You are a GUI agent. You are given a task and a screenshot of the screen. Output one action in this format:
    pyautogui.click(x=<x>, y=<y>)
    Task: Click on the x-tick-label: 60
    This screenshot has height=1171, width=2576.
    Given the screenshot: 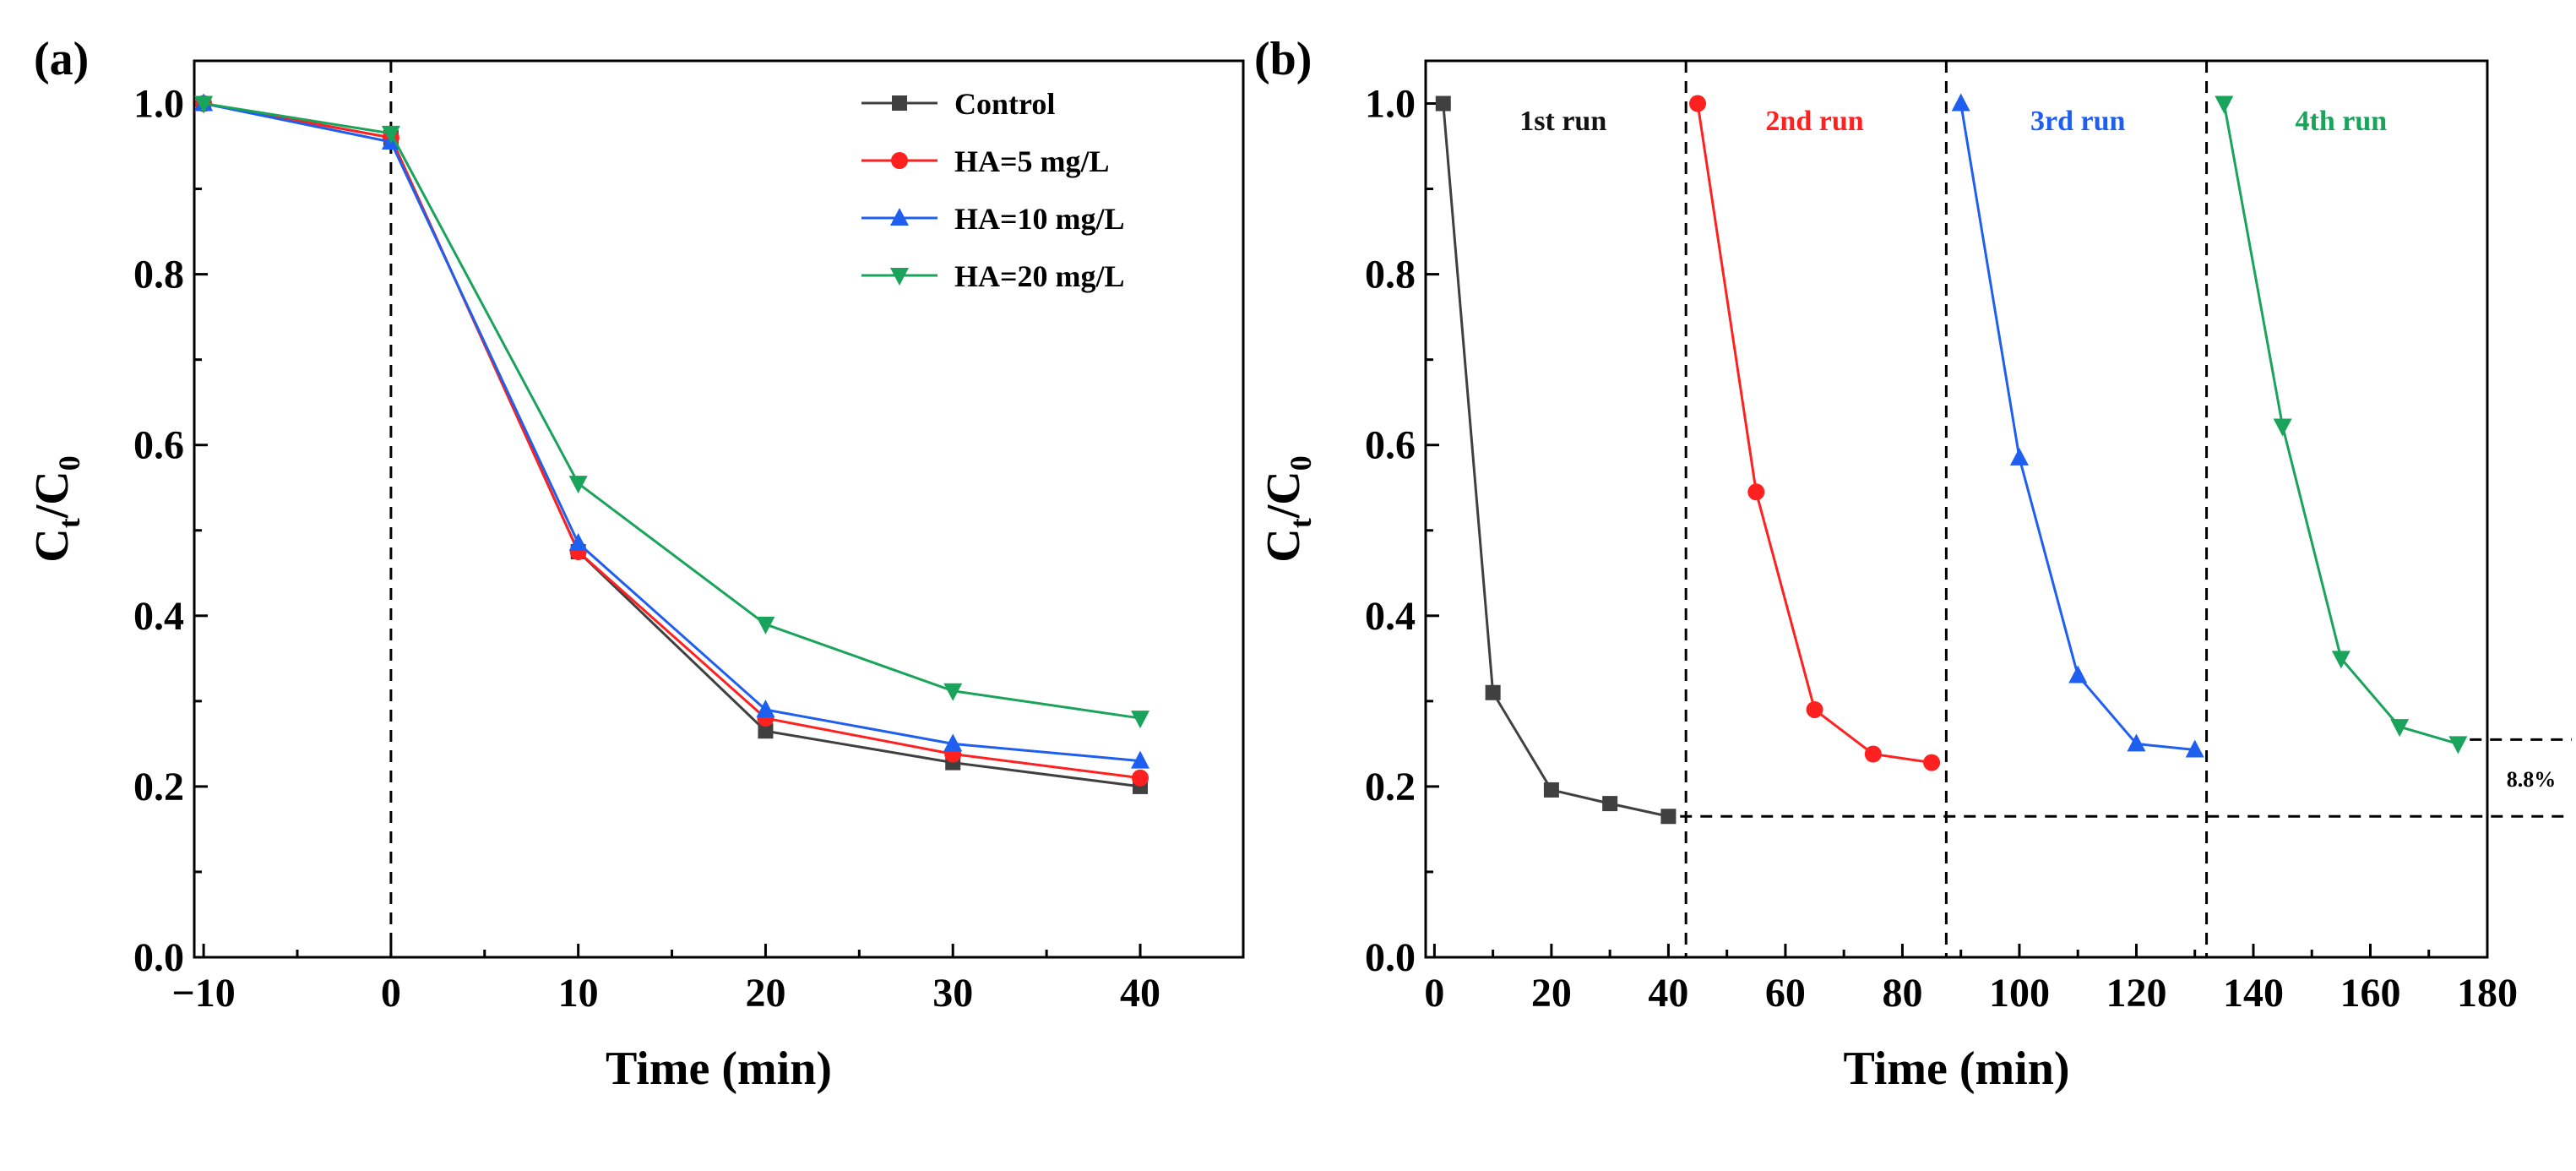 What is the action you would take?
    pyautogui.click(x=1785, y=994)
    